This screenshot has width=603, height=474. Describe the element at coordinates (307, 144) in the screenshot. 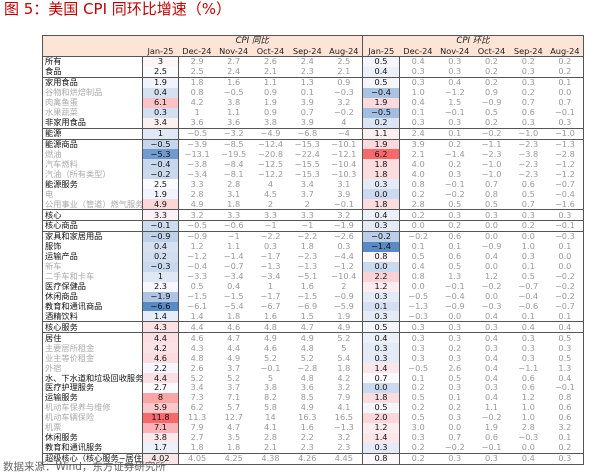

I see `yoy-cell: −15.3` at that location.